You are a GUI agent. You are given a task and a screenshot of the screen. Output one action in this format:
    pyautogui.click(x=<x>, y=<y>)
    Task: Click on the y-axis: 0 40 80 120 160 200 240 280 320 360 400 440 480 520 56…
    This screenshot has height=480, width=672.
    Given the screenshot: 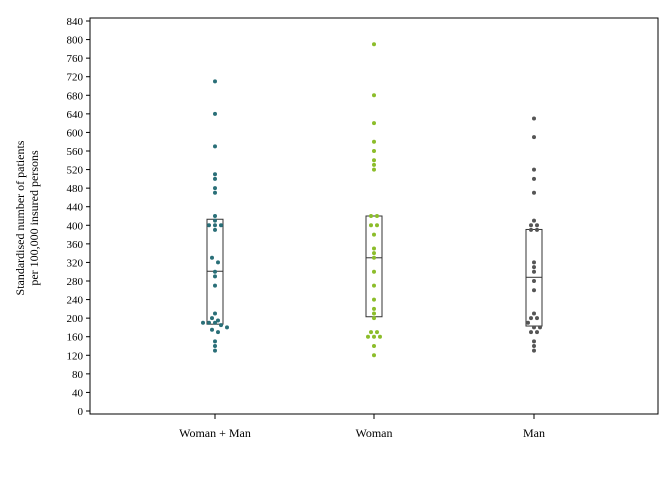 What is the action you would take?
    pyautogui.click(x=78, y=217)
    